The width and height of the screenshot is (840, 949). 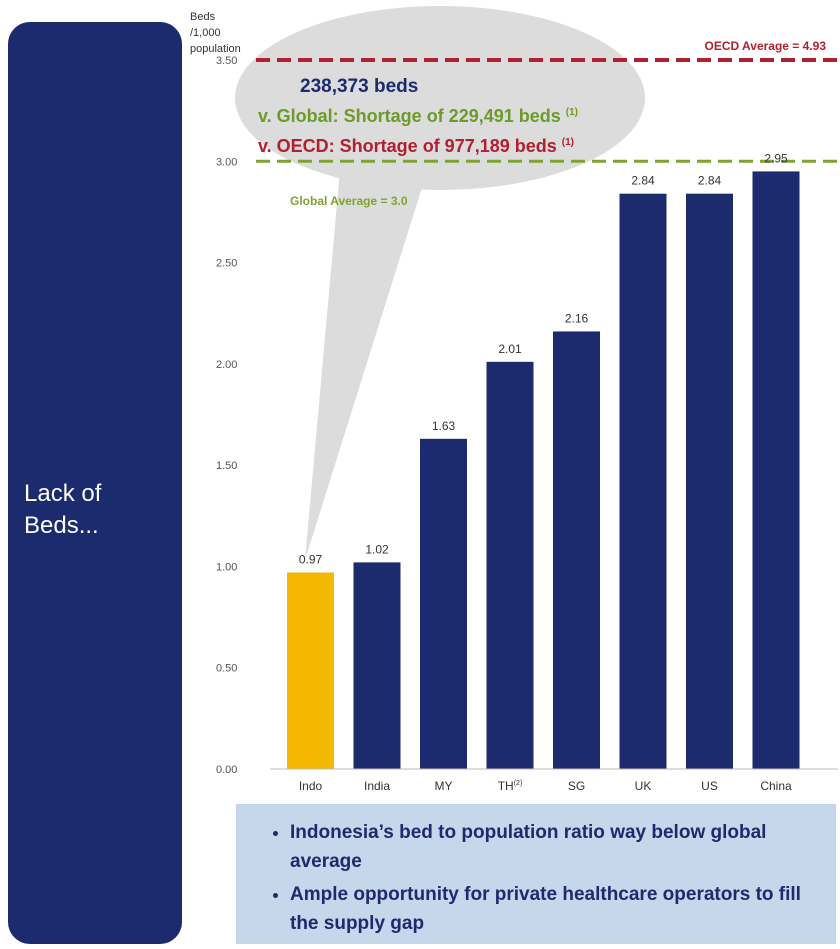 What do you see at coordinates (226, 770) in the screenshot?
I see `y-tick-label: 0.00` at bounding box center [226, 770].